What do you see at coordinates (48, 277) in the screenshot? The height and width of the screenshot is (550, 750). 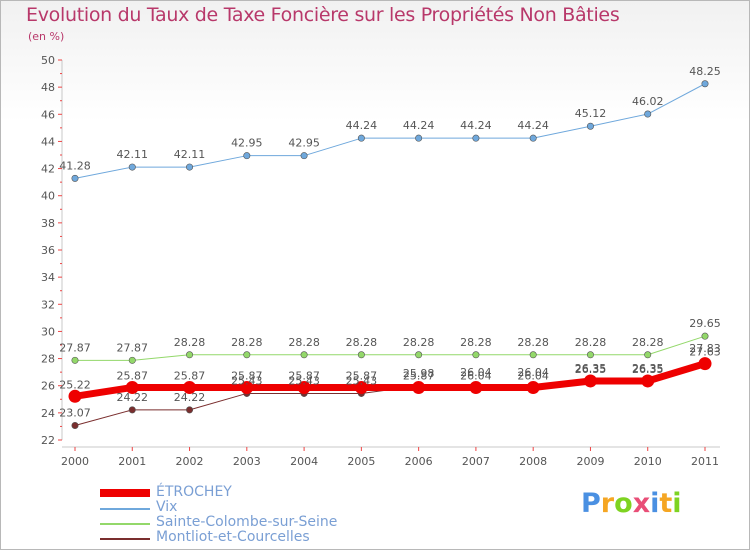 I see `y-tick-label: 34` at bounding box center [48, 277].